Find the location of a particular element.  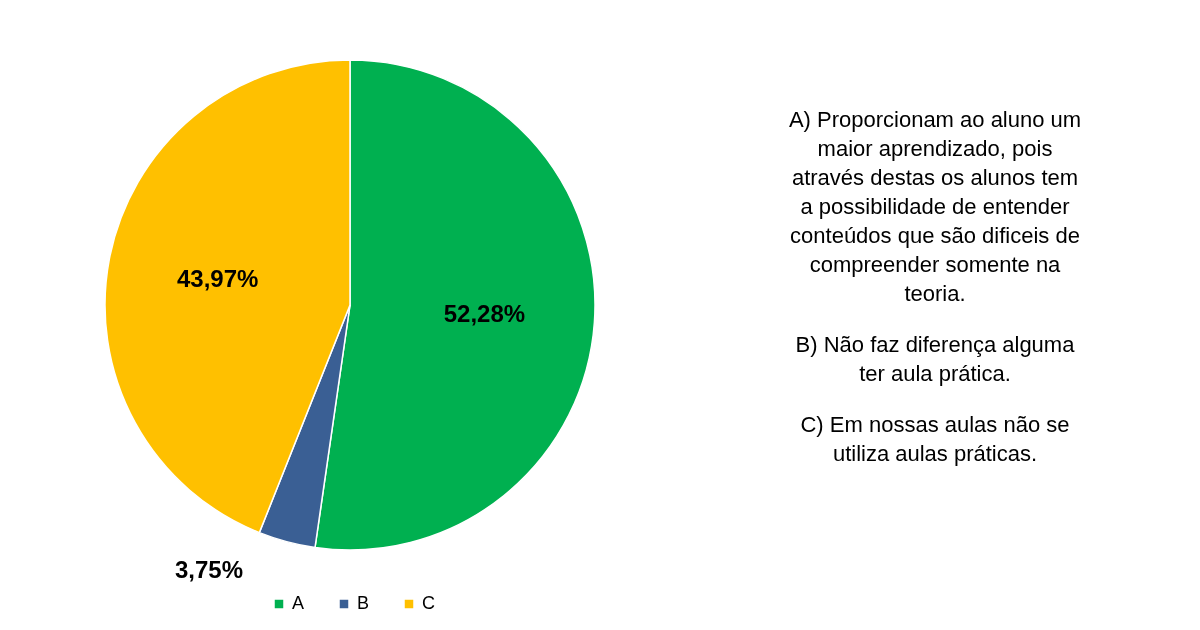

legend-label: A is located at coordinates (298, 603).